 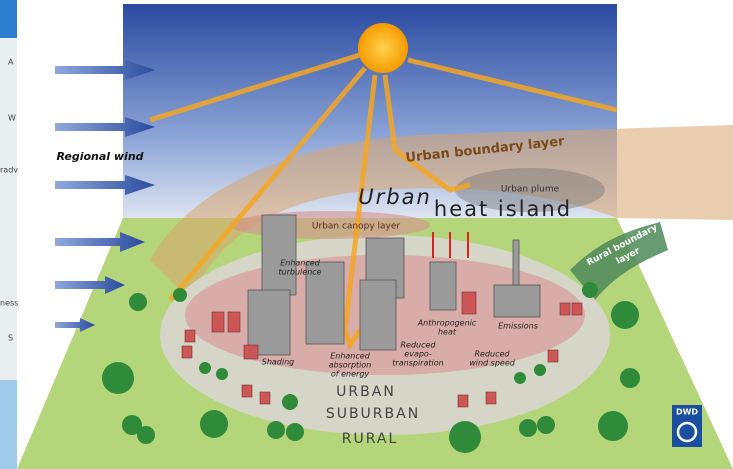 I want to click on logo-icon, so click(x=687, y=432).